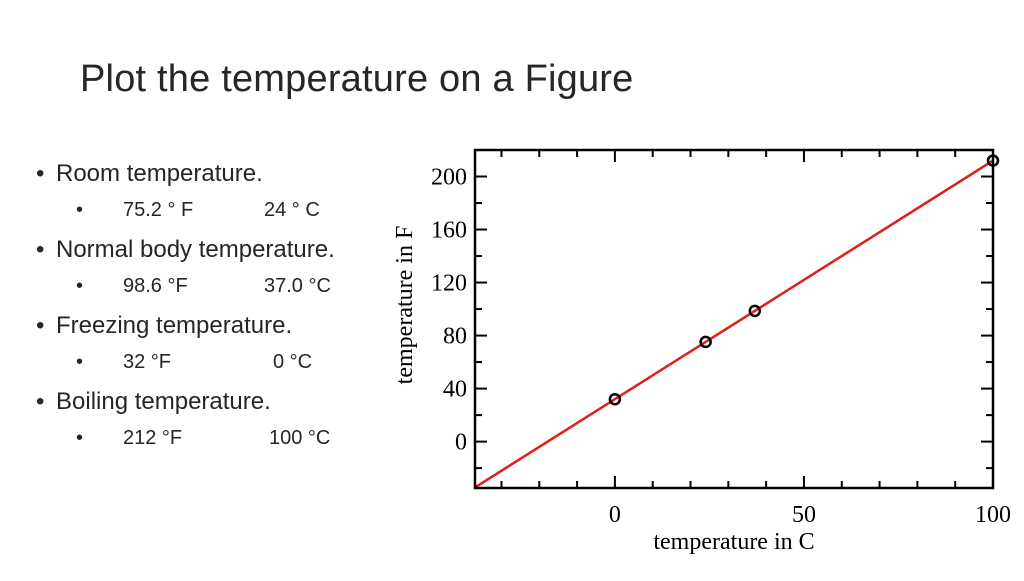 This screenshot has height=581, width=1024. Describe the element at coordinates (163, 401) in the screenshot. I see `bullet-label: Boiling temperature.` at that location.